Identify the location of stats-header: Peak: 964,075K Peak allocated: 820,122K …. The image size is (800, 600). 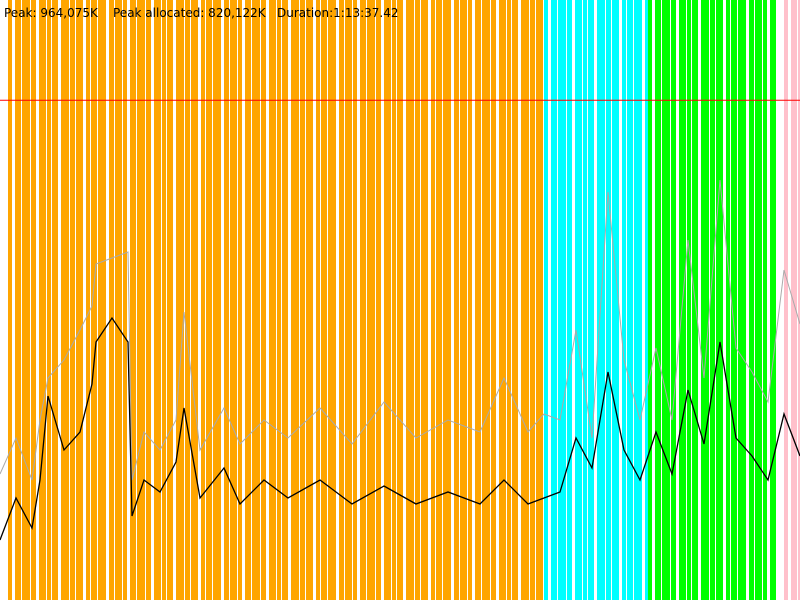
(201, 13).